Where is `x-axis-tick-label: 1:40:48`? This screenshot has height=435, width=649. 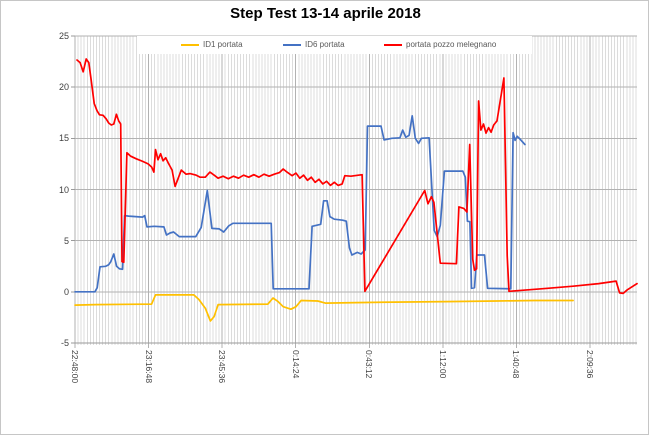
x-axis-tick-label: 1:40:48 is located at coordinates (516, 364).